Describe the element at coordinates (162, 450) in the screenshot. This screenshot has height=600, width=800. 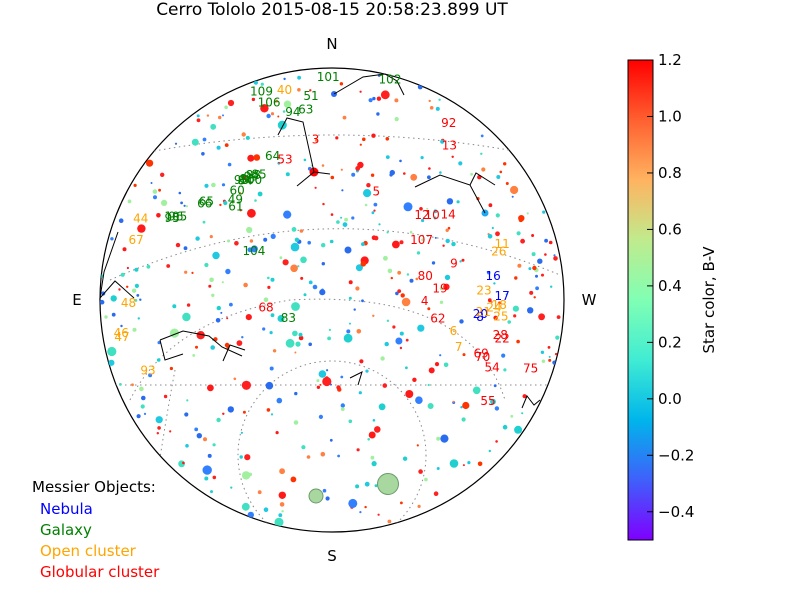
I see `grid-meridian` at that location.